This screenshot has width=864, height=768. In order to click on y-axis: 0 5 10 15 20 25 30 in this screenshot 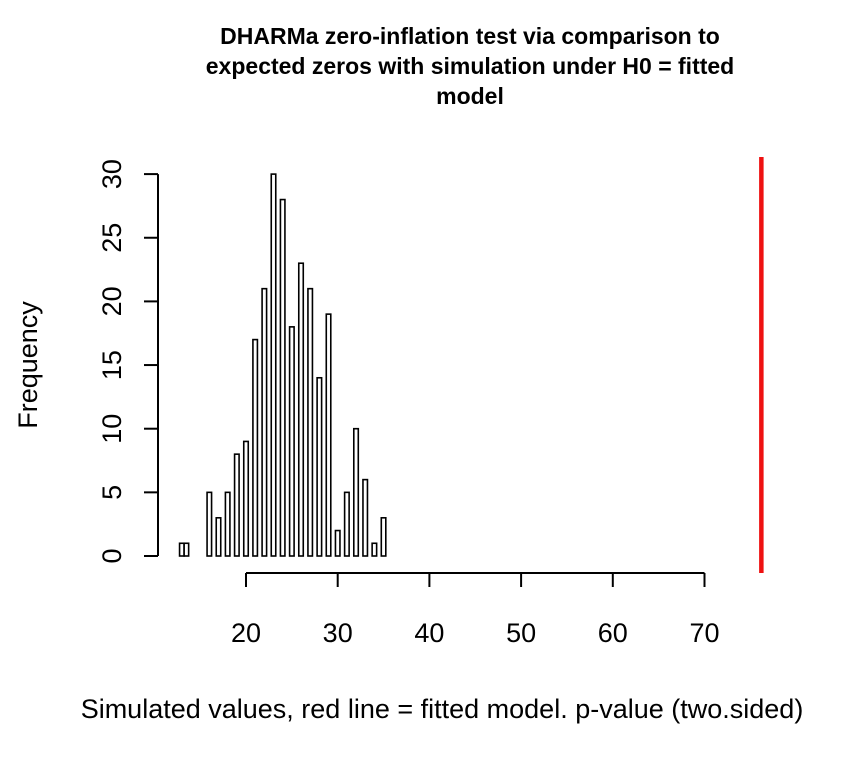, I will do `click(128, 361)`.